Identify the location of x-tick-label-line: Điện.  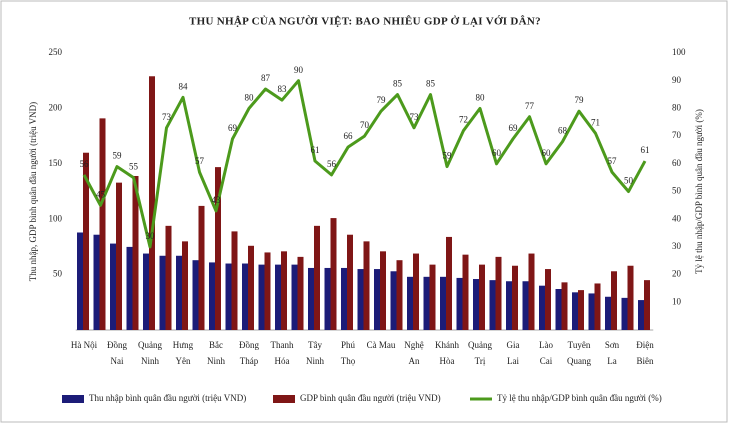
(645, 345).